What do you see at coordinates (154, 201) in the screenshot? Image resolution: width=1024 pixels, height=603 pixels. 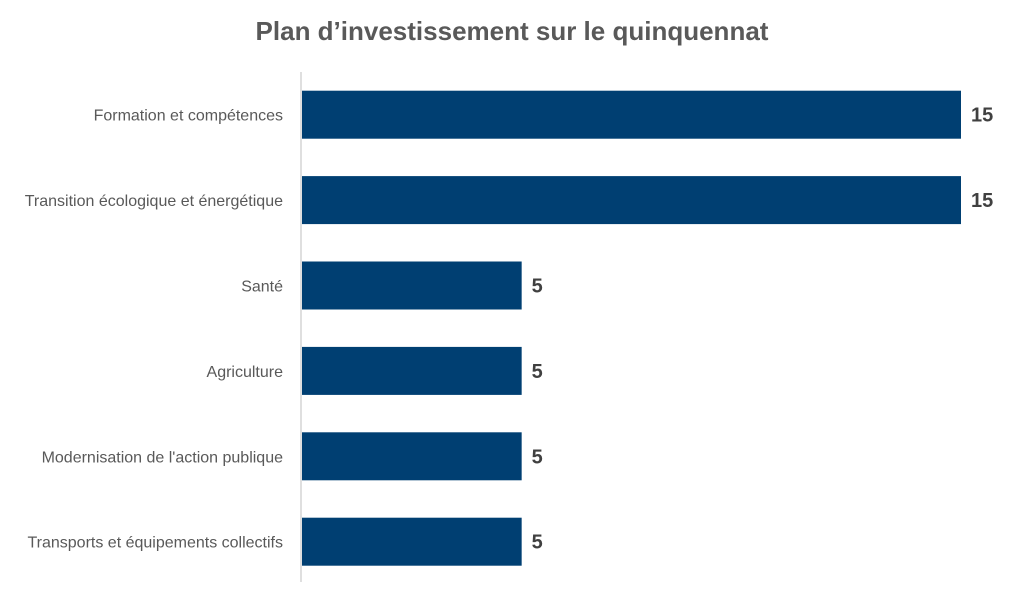 I see `category-label-1: Transition écologique et énergétique` at bounding box center [154, 201].